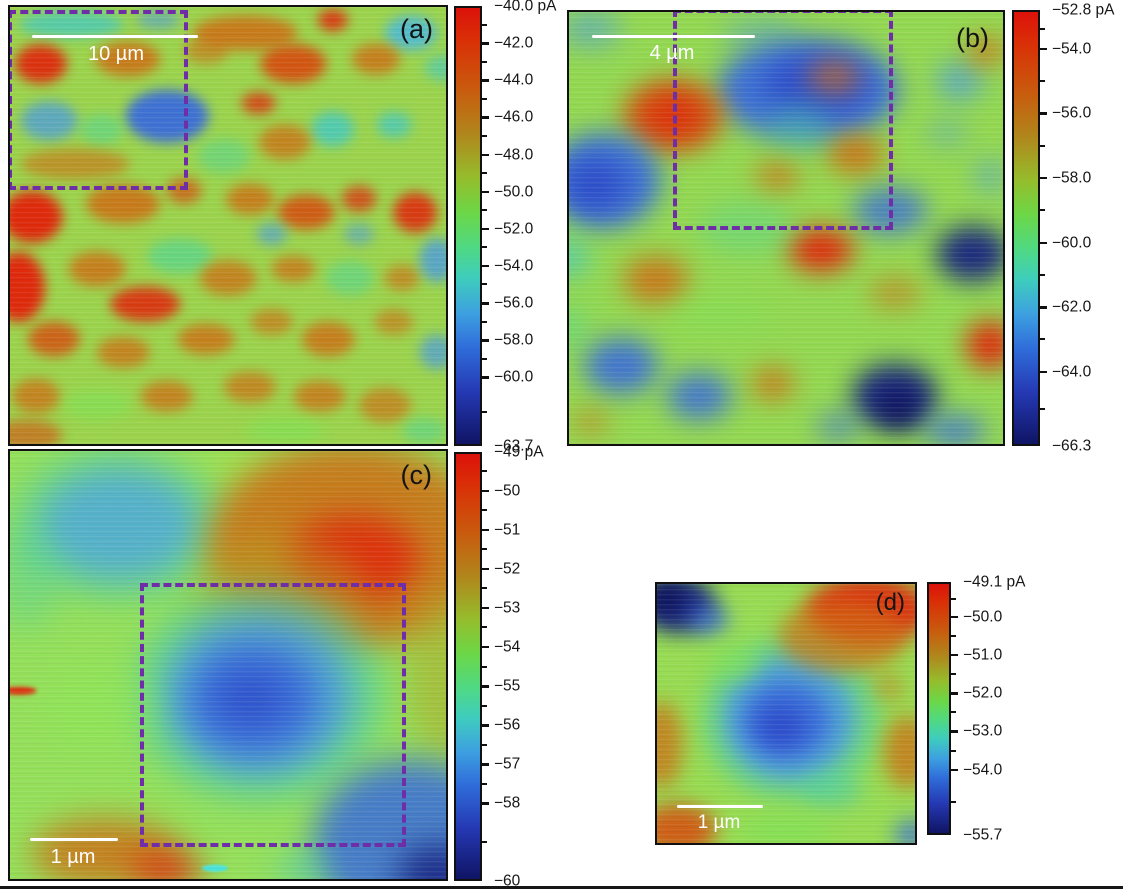 The image size is (1123, 894). I want to click on colorbar-tick-label: −66.3, so click(1072, 446).